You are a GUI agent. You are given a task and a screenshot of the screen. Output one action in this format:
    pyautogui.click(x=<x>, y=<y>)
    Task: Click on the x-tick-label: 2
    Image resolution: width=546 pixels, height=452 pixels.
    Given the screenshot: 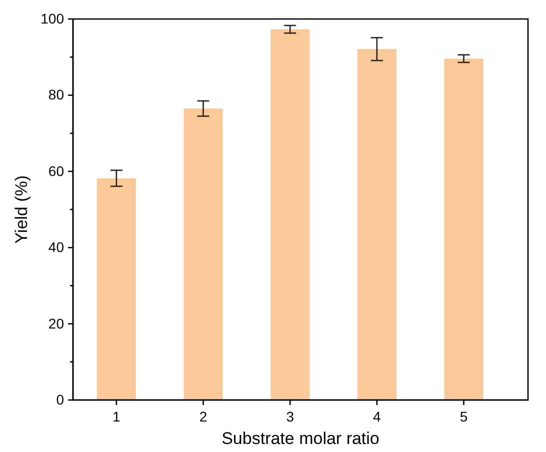 What is the action you would take?
    pyautogui.click(x=203, y=416)
    